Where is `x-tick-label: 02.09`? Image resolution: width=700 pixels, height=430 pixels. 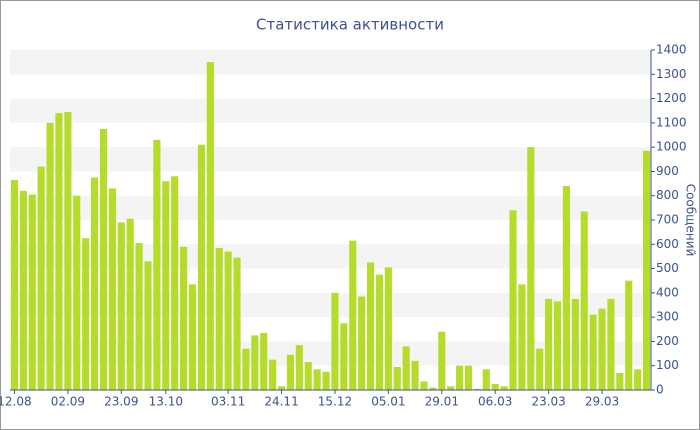
x-tick-label: 02.09 is located at coordinates (68, 402).